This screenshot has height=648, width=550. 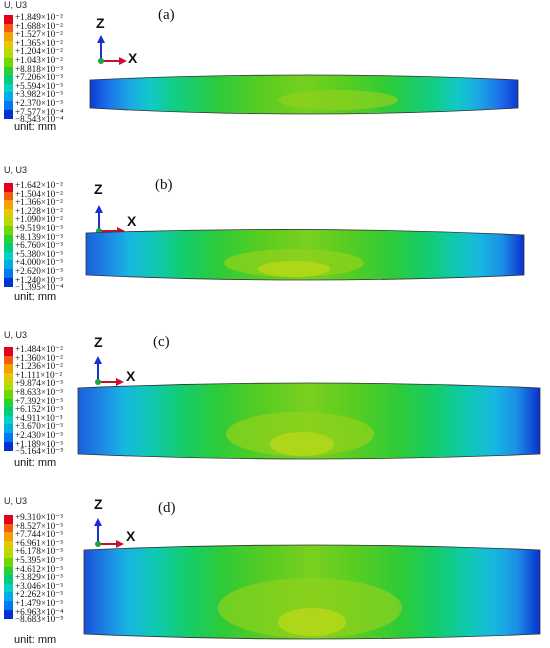 I want to click on legend-value: +9.310×10⁻³, so click(x=39, y=517).